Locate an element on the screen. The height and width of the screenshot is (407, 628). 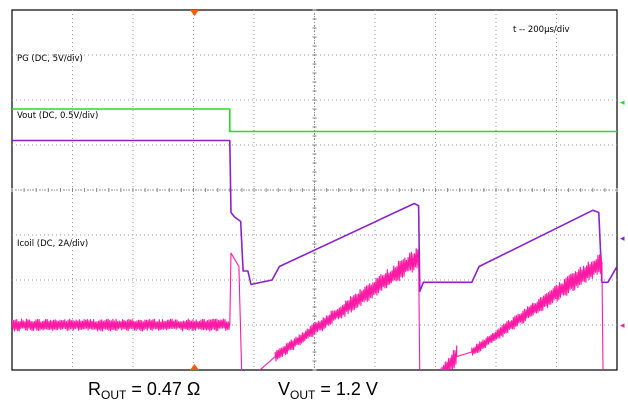
vout-channel-label: Vout (DC, 0.5V/div) is located at coordinates (57, 116).